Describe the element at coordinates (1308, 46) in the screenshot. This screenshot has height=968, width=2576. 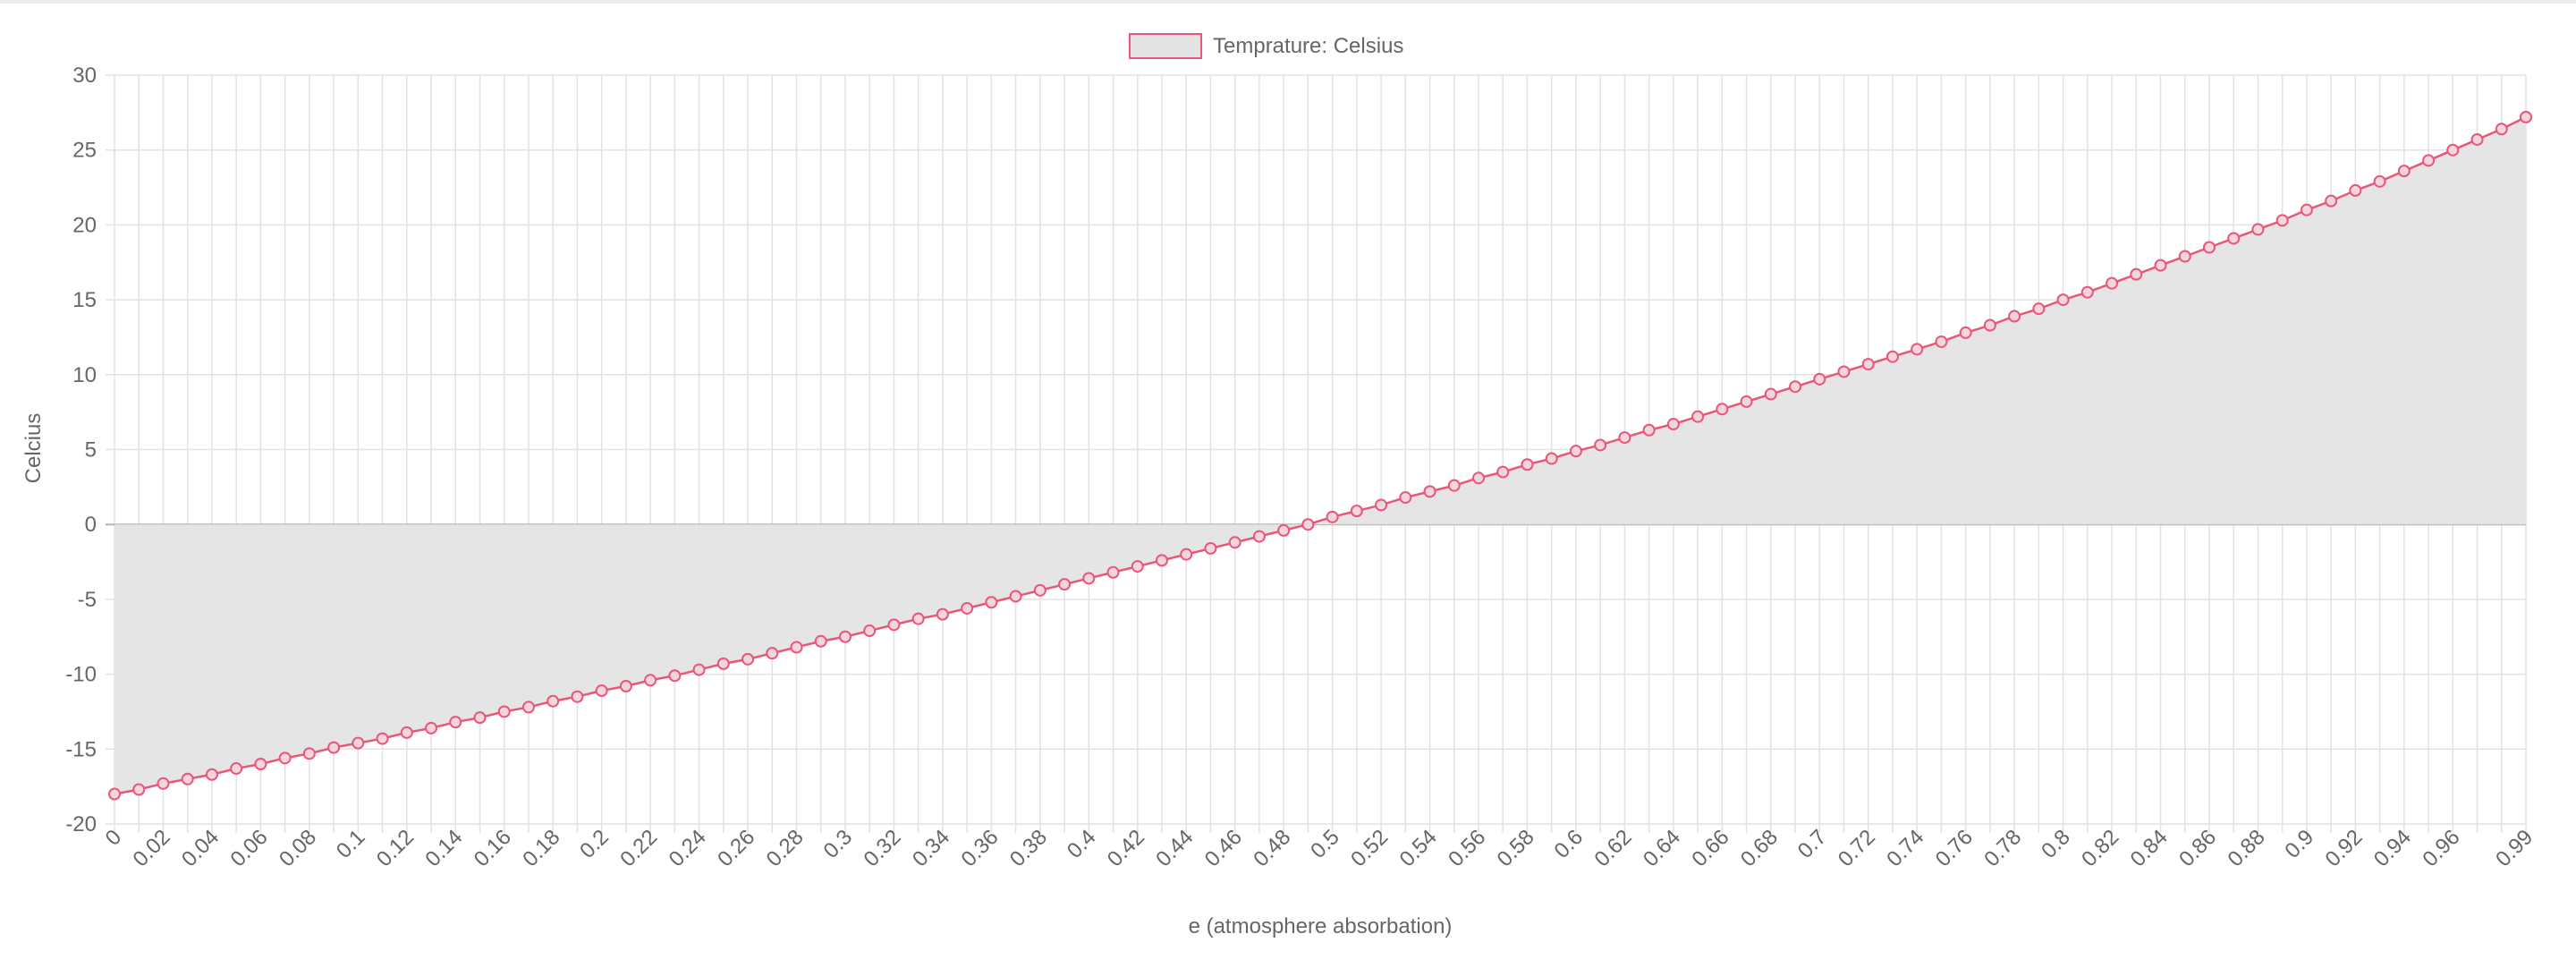
I see `legend-label: Temprature: Celsius` at that location.